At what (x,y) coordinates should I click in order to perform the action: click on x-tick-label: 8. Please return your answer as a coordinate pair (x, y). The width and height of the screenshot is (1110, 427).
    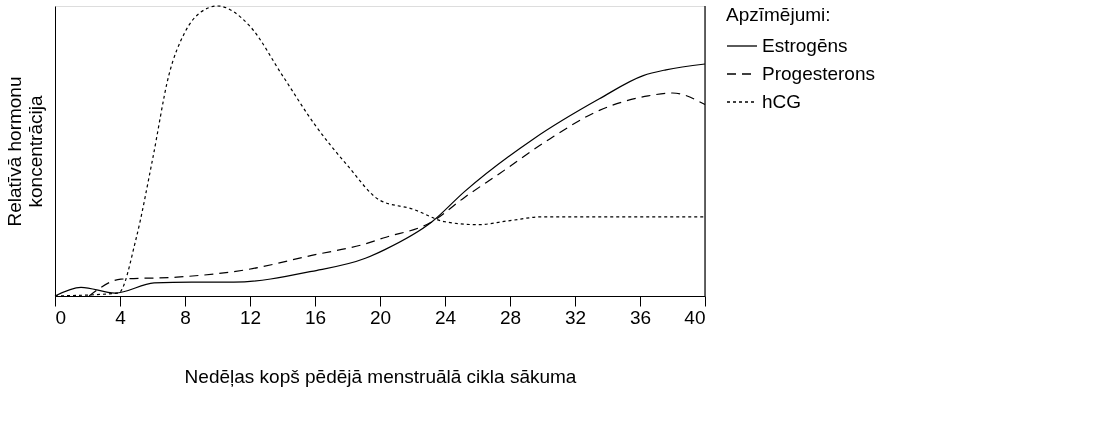
    Looking at the image, I should click on (185, 317).